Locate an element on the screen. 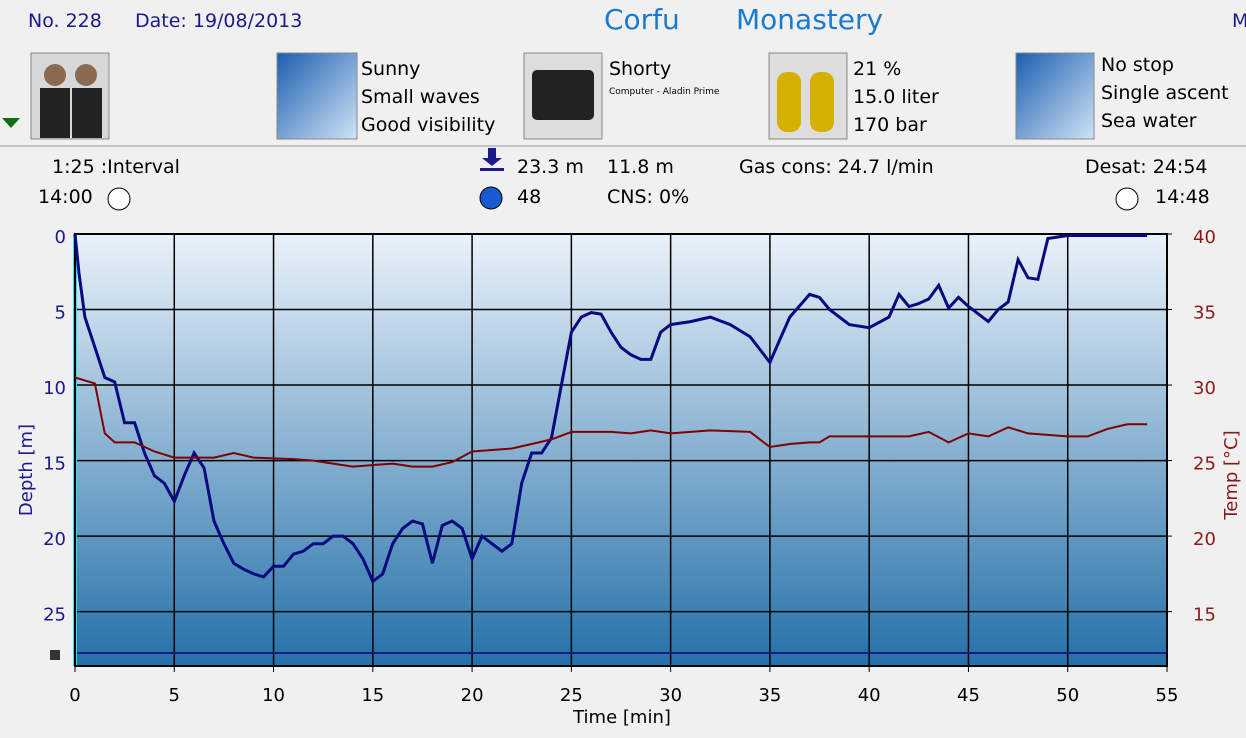  dropdown is located at coordinates (11, 123).